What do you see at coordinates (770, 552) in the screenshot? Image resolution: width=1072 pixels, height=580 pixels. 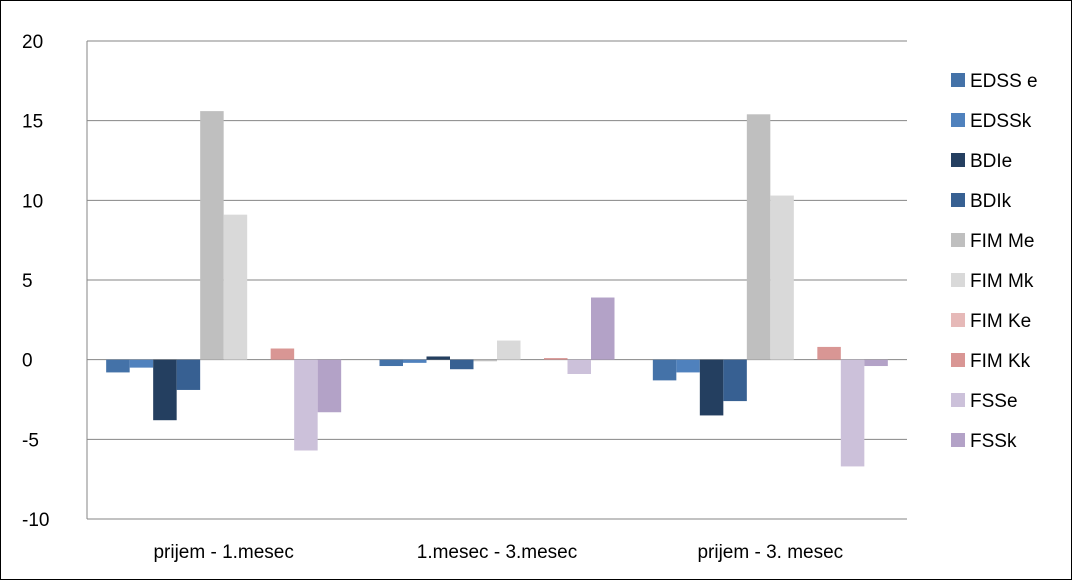 I see `x-tick-label: prijem - 3. mesec` at bounding box center [770, 552].